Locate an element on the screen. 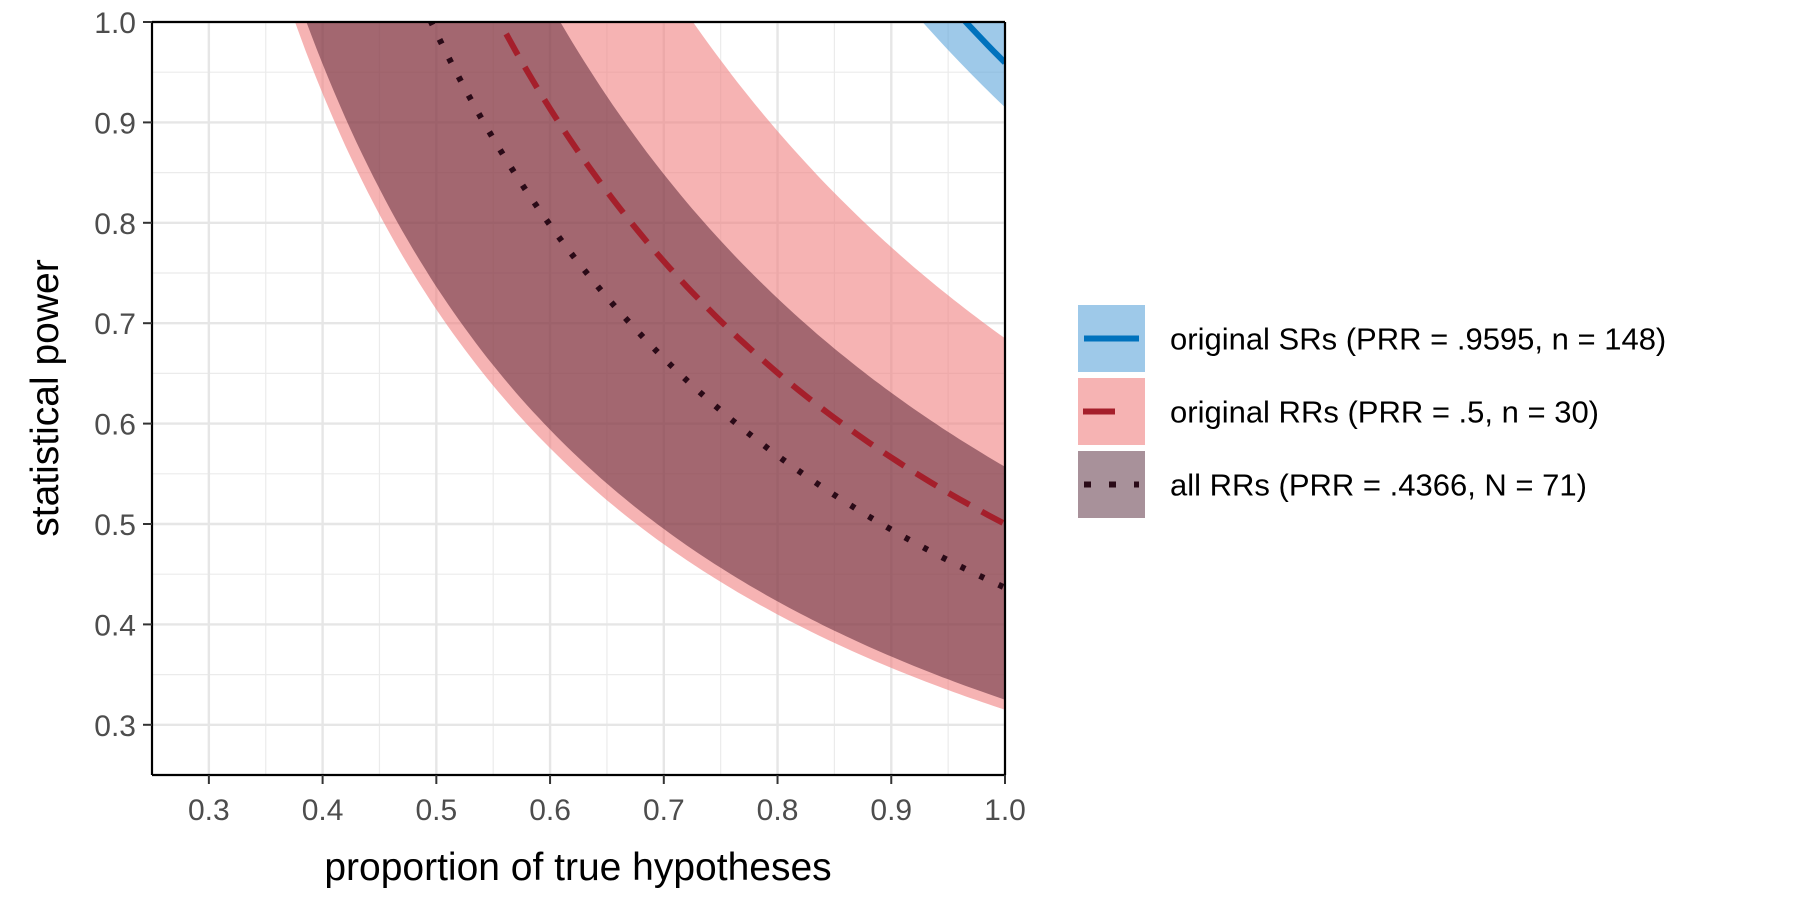 This screenshot has width=1800, height=900. x-tick-label: 0.6 is located at coordinates (550, 810).